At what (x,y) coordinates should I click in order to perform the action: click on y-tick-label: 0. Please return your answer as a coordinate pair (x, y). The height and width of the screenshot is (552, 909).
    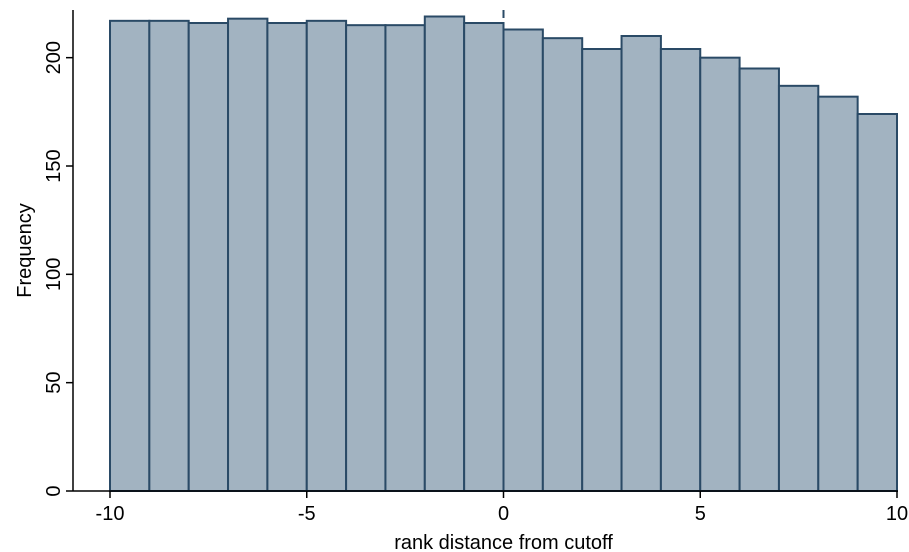
    Looking at the image, I should click on (54, 490).